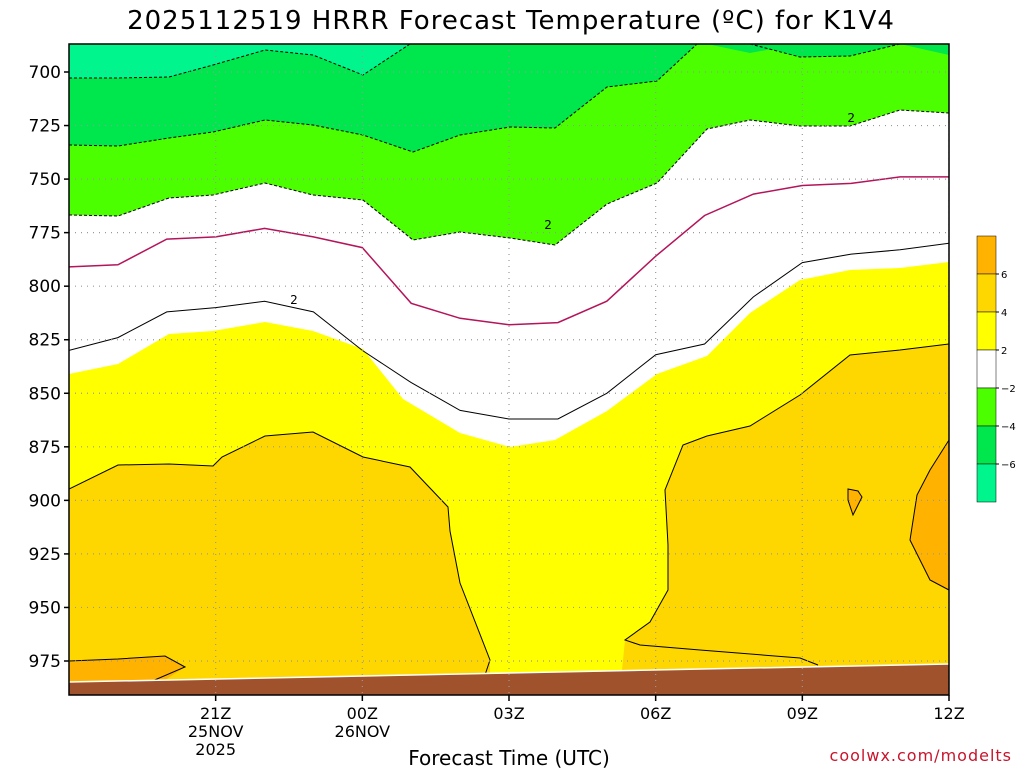 The image size is (1024, 768). What do you see at coordinates (786, 504) in the screenshot?
I see `contour-4-right` at bounding box center [786, 504].